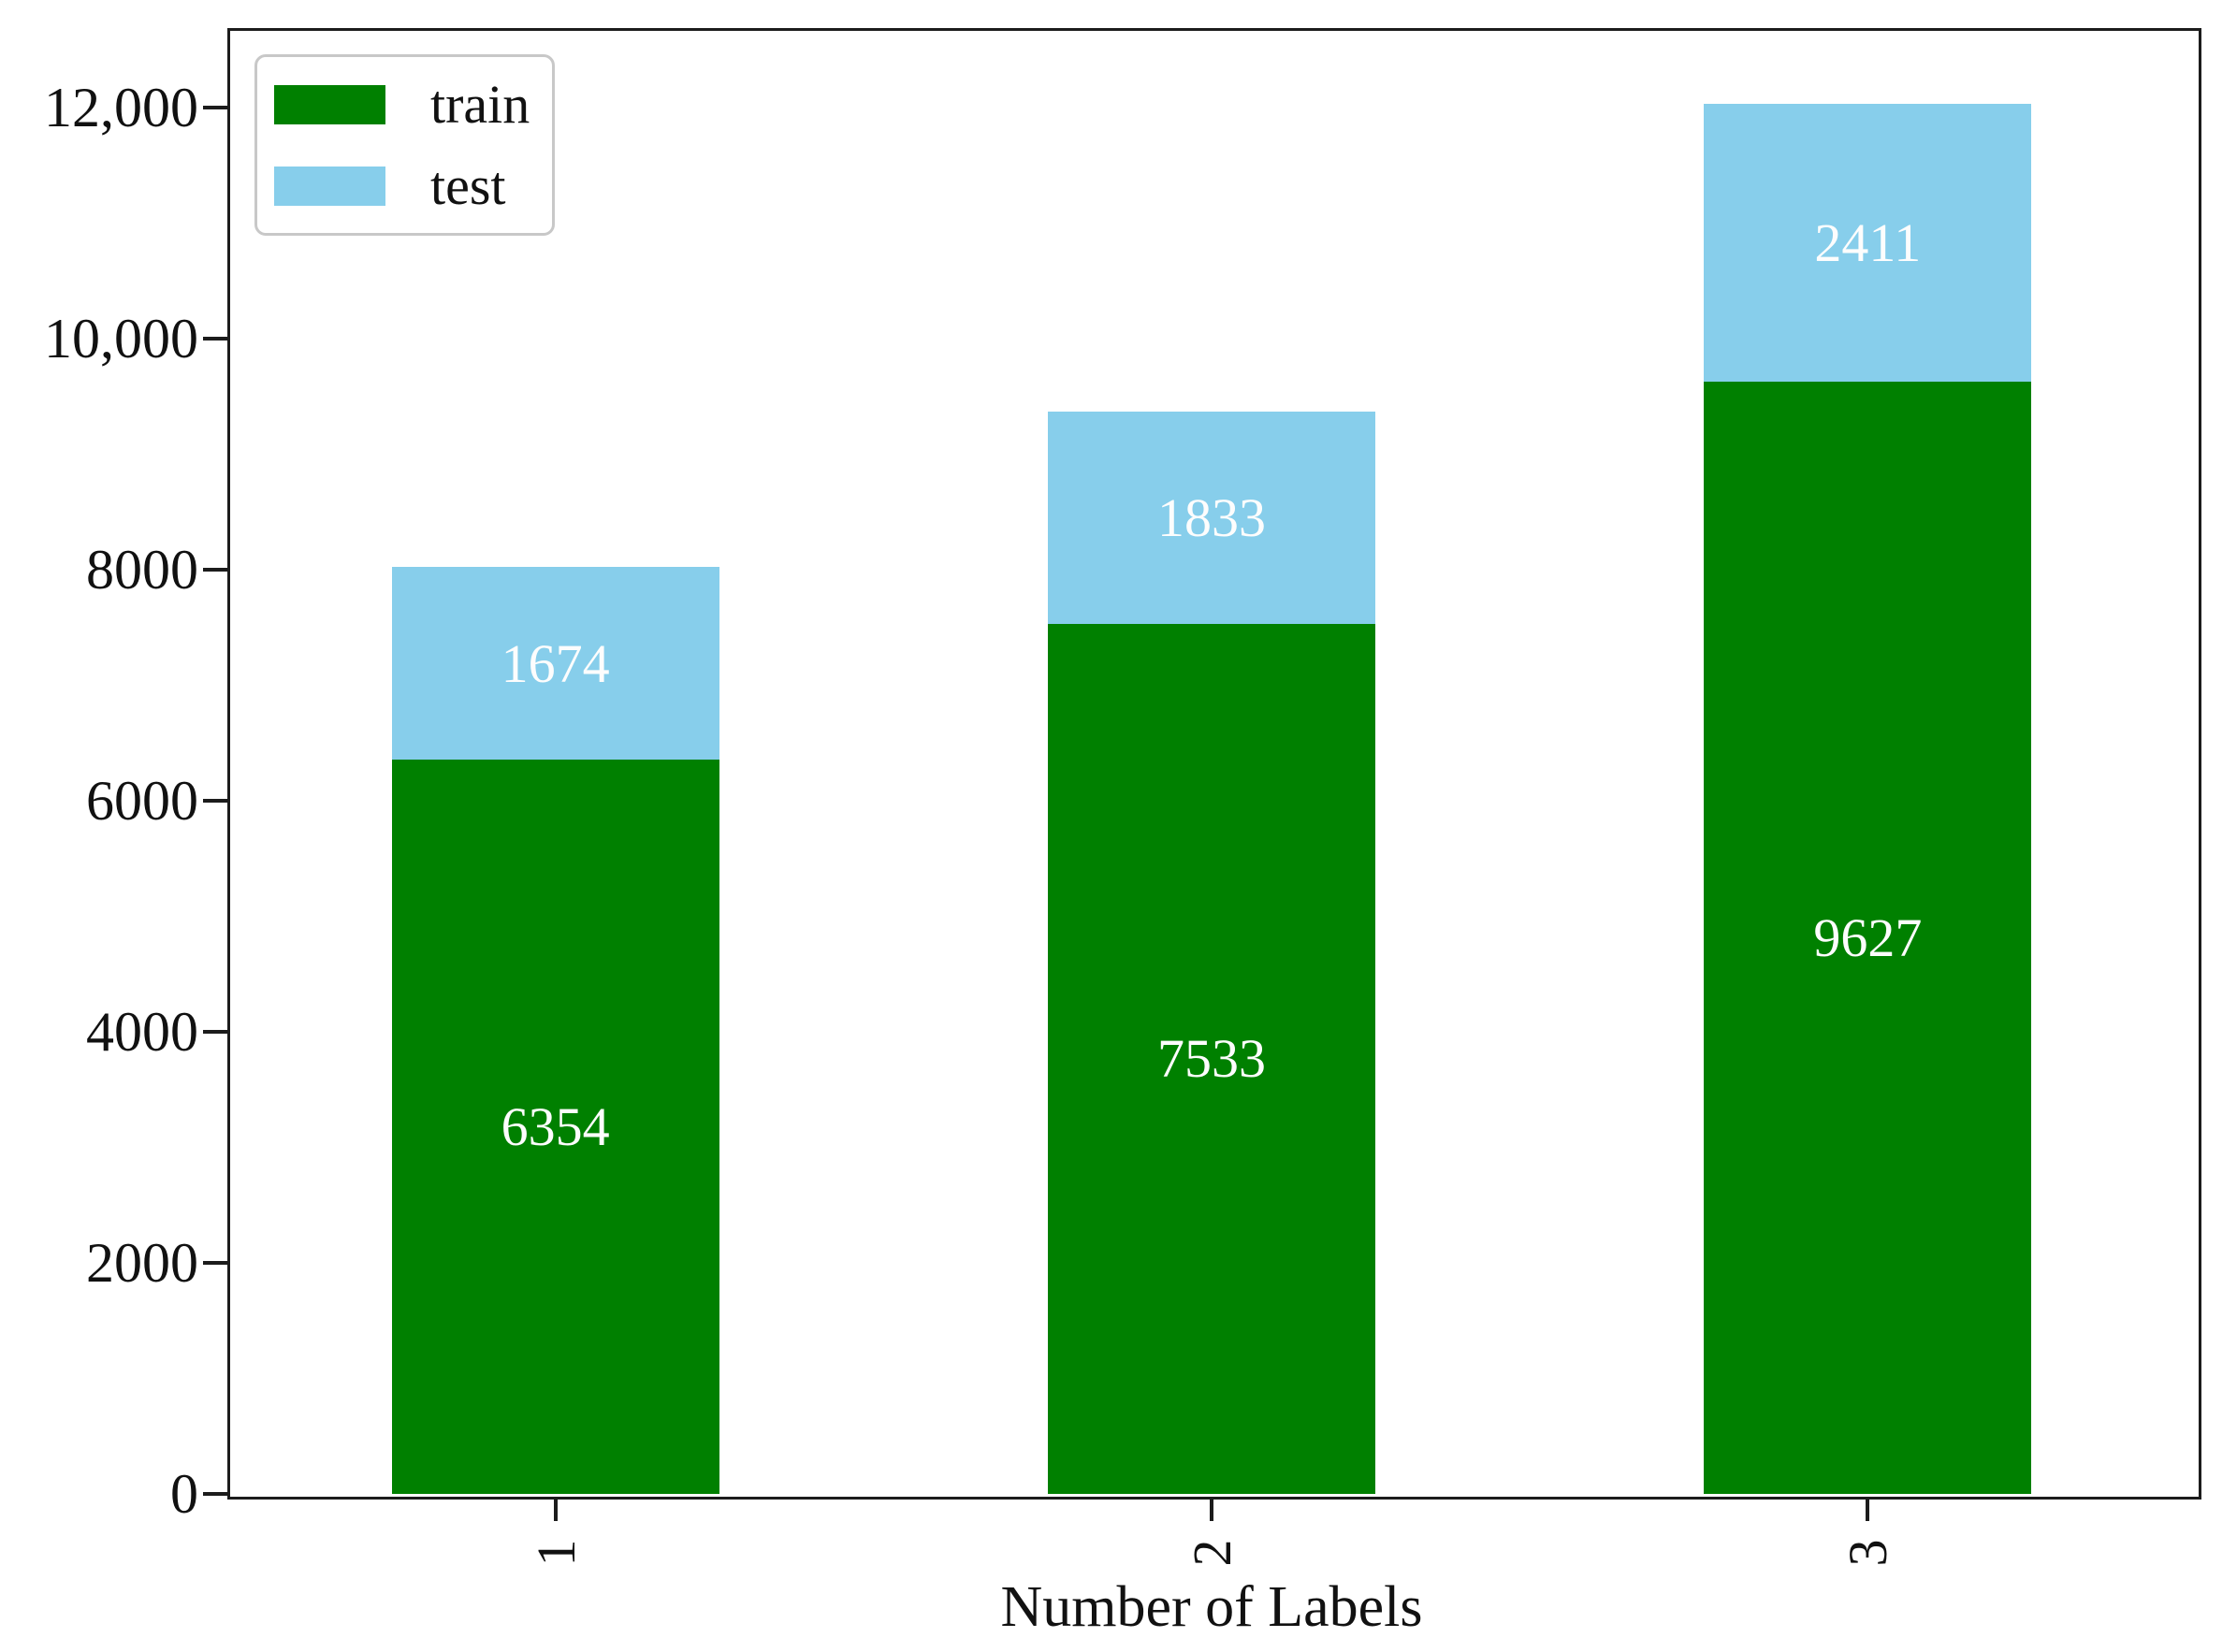  I want to click on x-axis-title: Number of Labels, so click(1212, 1607).